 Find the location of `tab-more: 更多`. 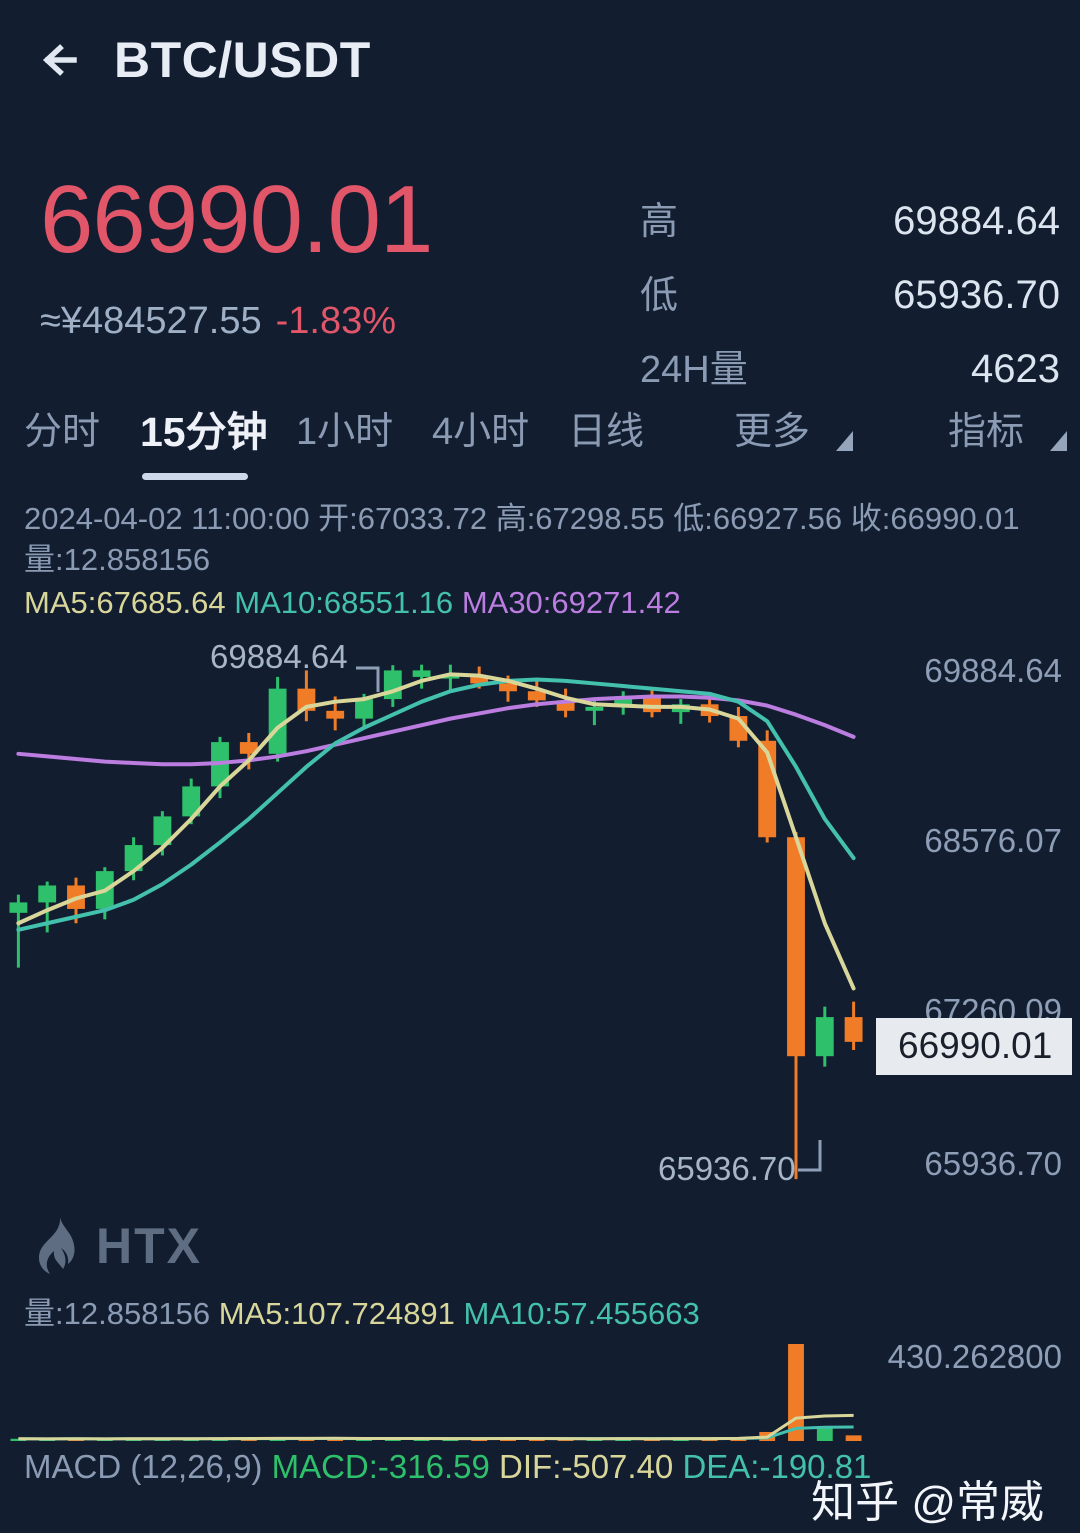

tab-more: 更多 is located at coordinates (772, 432).